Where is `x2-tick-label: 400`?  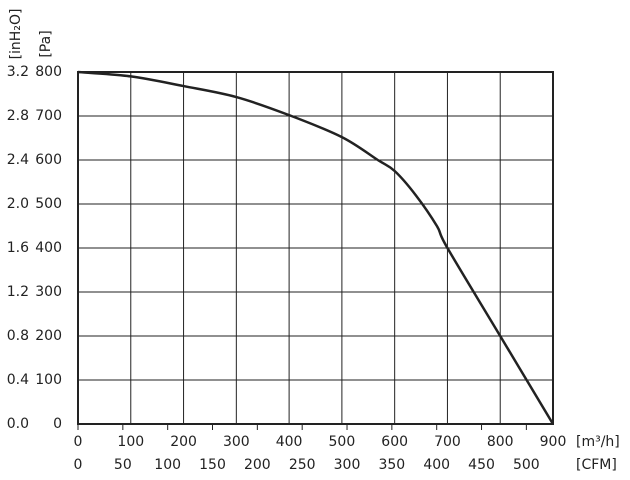
x2-tick-label: 400 is located at coordinates (436, 465).